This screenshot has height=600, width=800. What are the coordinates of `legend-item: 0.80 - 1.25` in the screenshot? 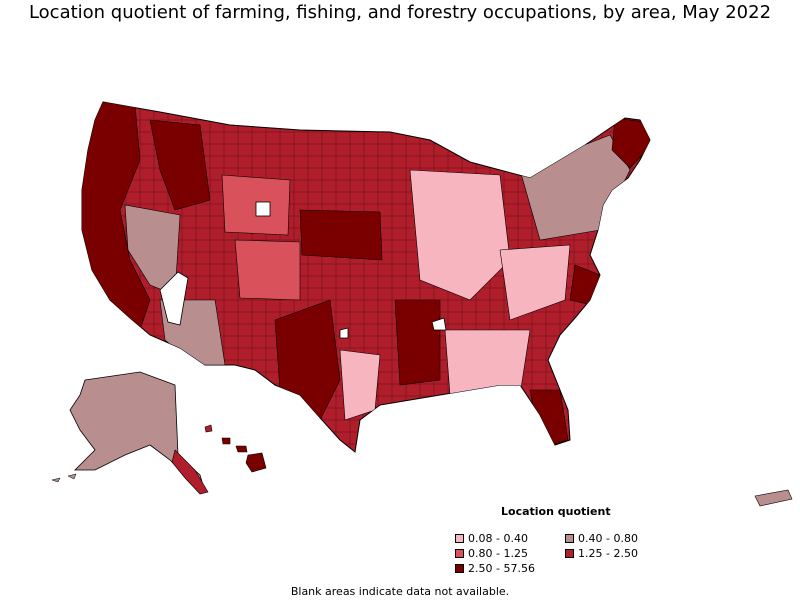 It's located at (510, 553).